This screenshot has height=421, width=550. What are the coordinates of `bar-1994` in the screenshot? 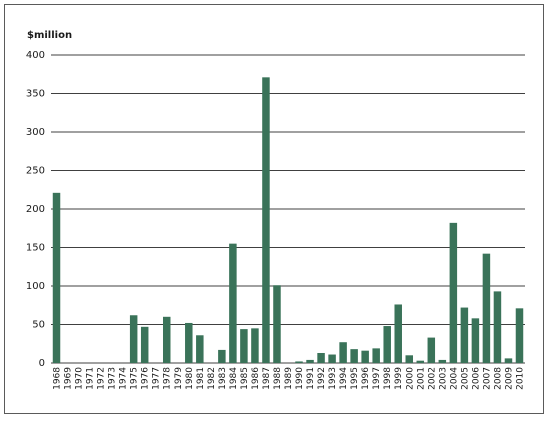 It's located at (343, 352).